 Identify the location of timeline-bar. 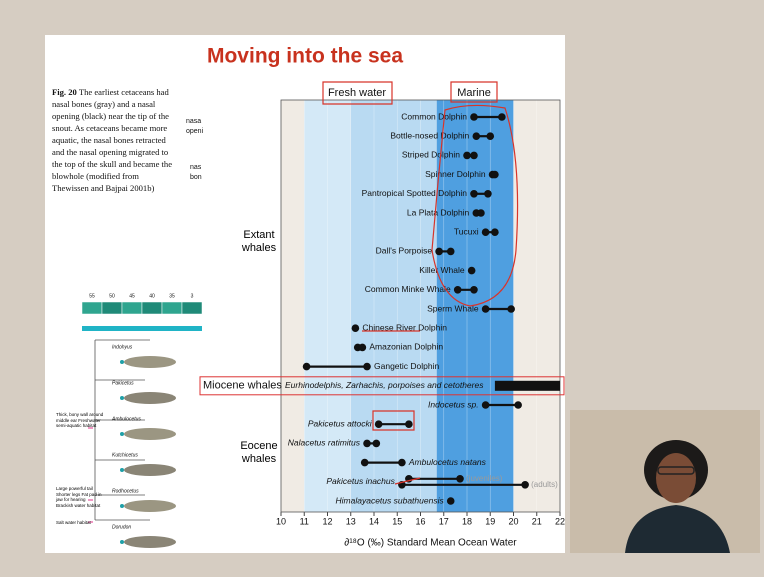
(142, 328).